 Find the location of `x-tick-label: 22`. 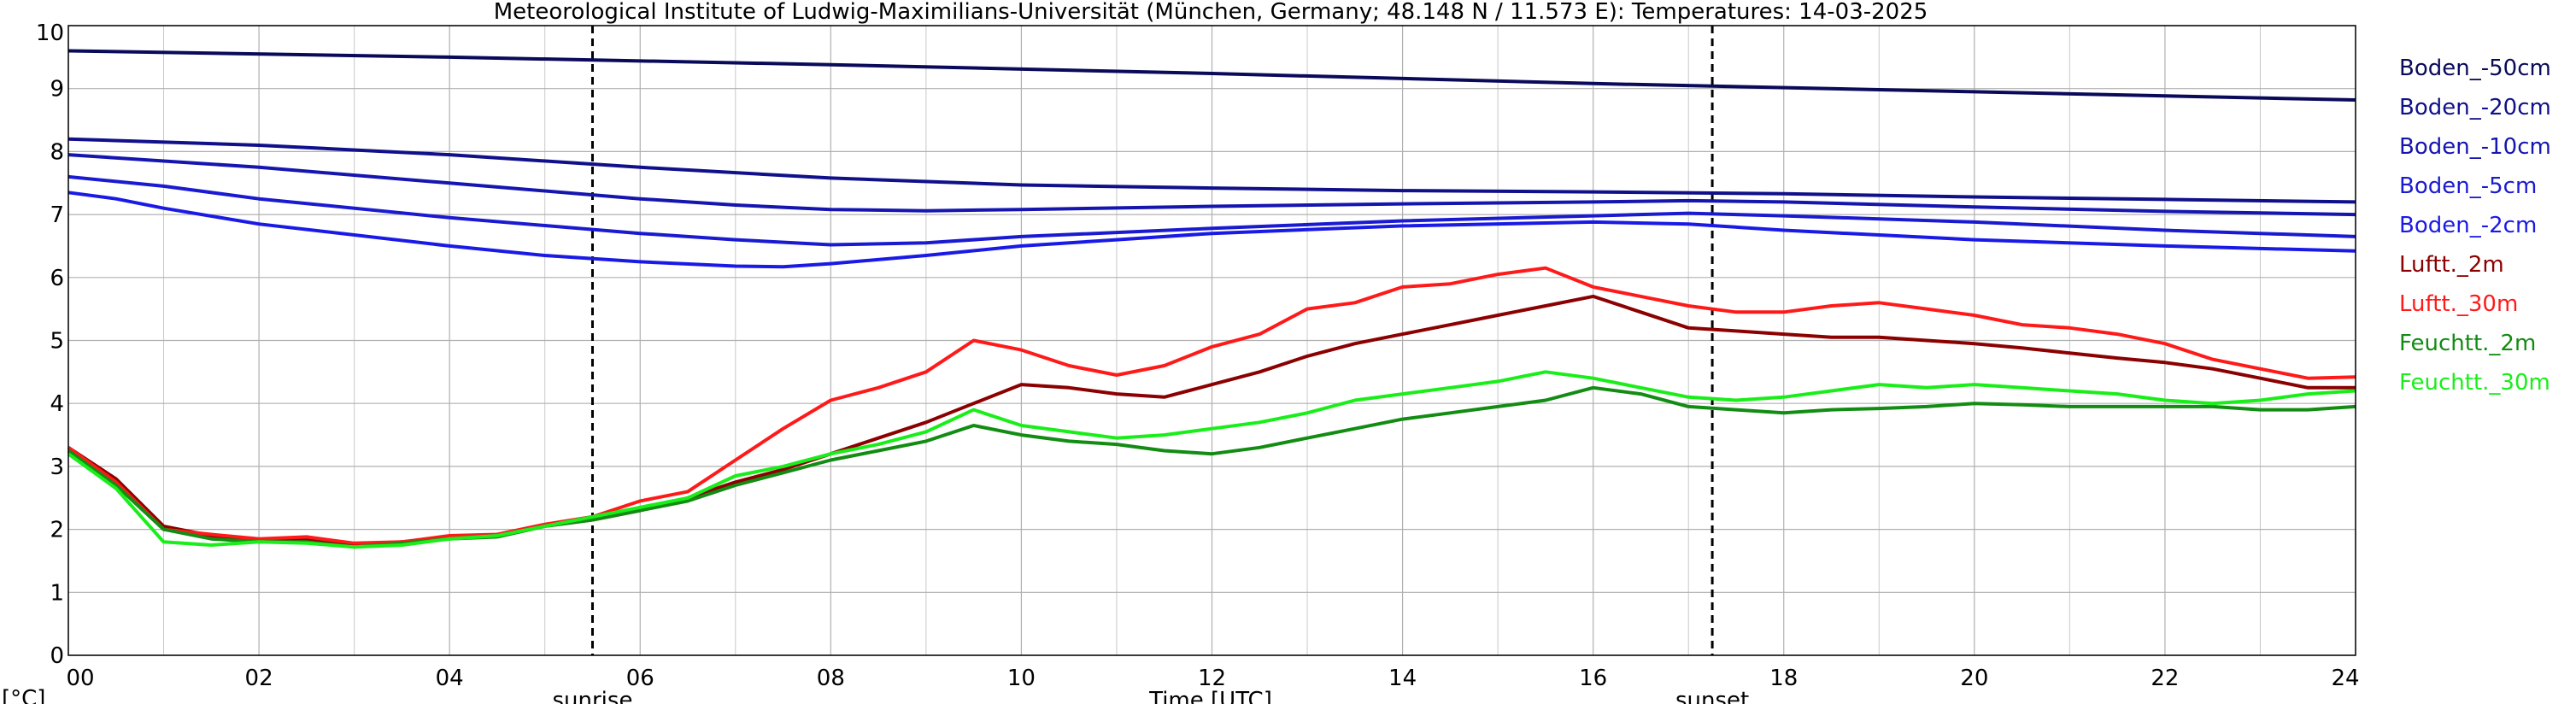

x-tick-label: 22 is located at coordinates (2165, 678).